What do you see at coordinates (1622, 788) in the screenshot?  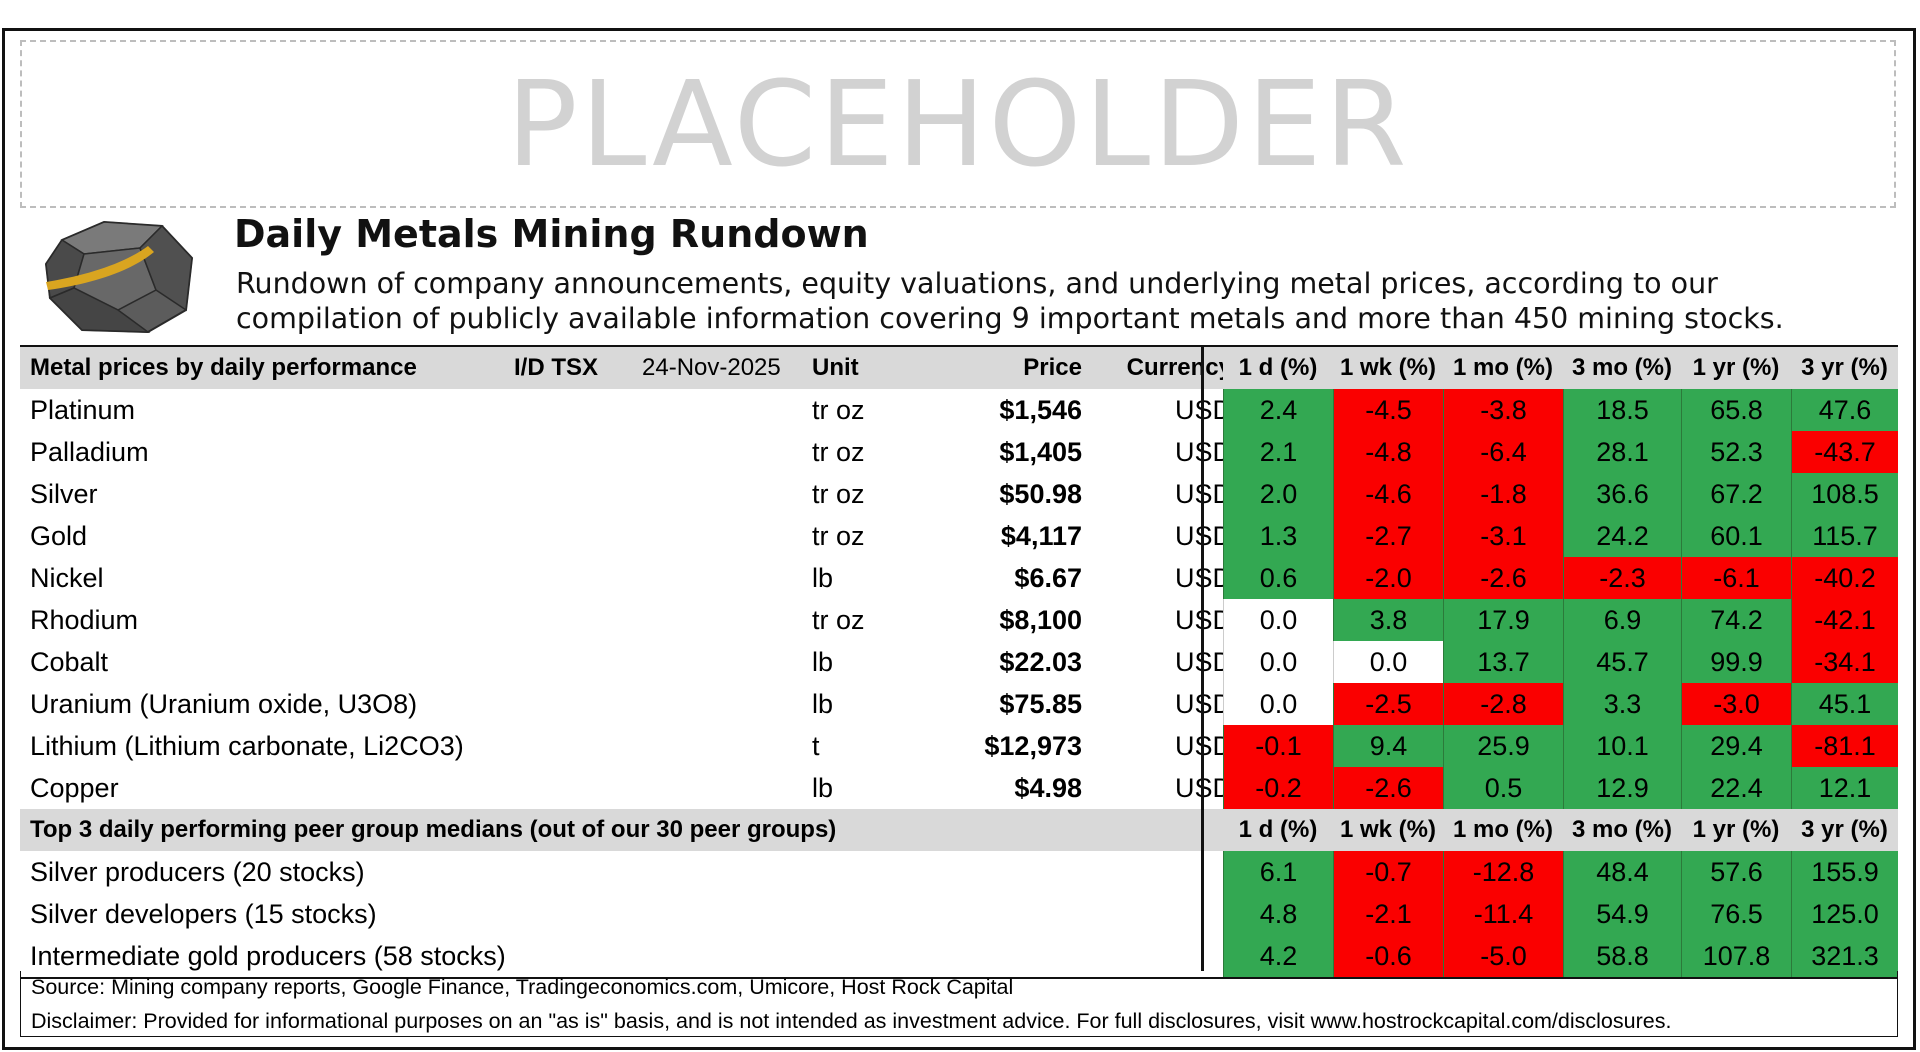 I see `pct-change-cell: 12.9` at bounding box center [1622, 788].